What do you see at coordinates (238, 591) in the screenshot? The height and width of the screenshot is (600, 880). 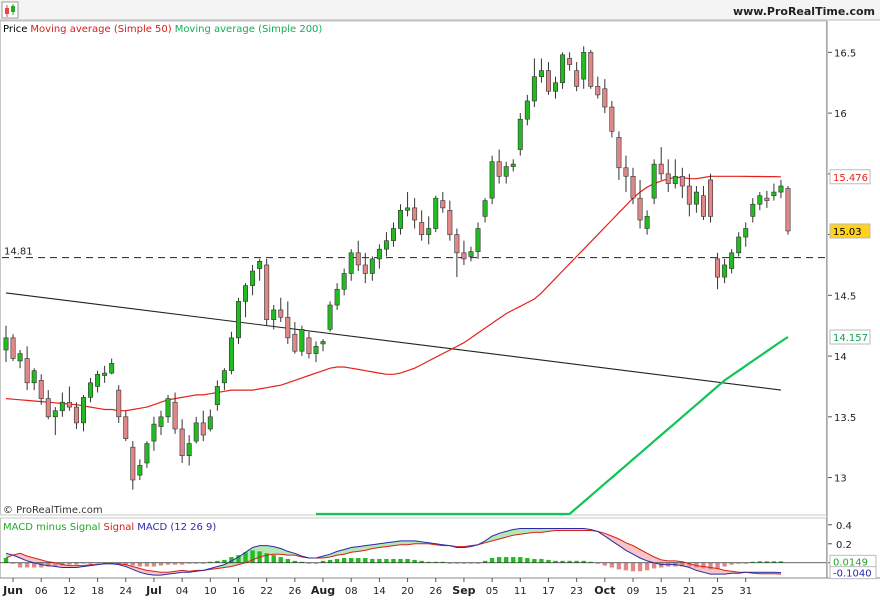 I see `x-tick-label: 16` at bounding box center [238, 591].